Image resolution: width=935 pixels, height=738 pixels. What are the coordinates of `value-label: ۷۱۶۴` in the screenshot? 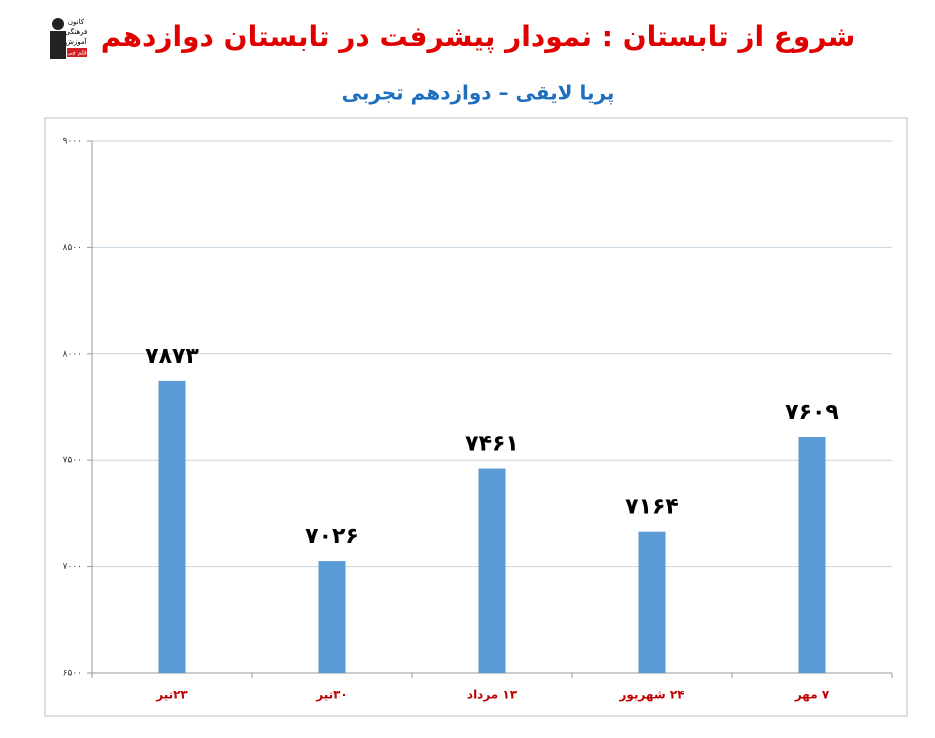 It's located at (652, 507).